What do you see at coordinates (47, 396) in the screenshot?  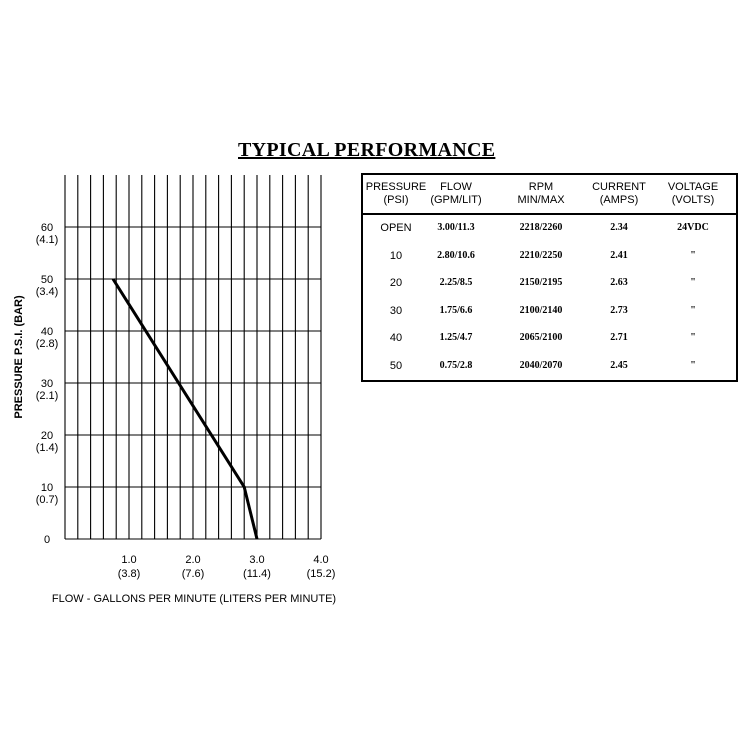 I see `y-tick-sublabel: (2.1)` at bounding box center [47, 396].